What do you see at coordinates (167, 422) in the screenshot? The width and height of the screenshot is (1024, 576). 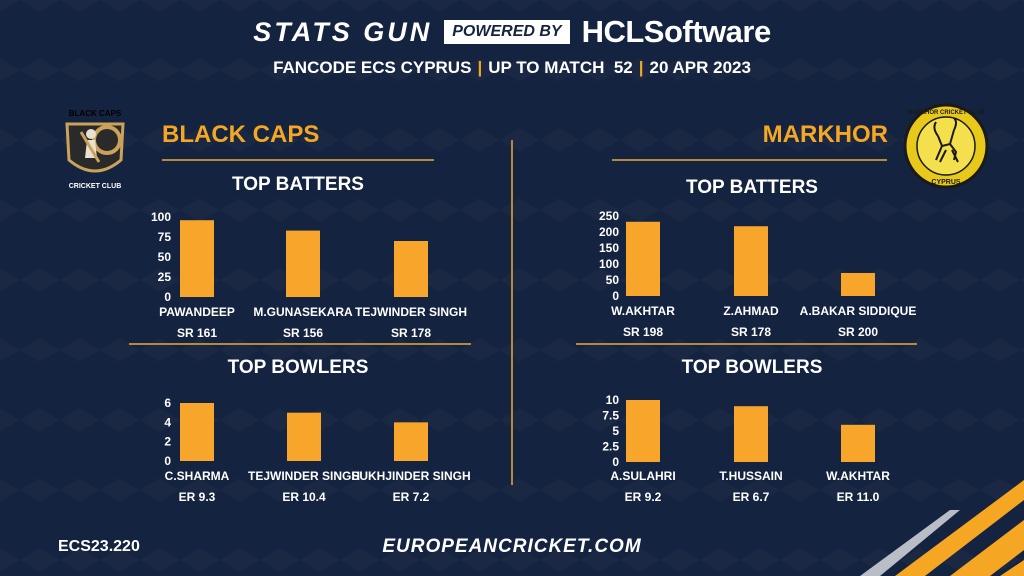 I see `y-tick-label: 4` at bounding box center [167, 422].